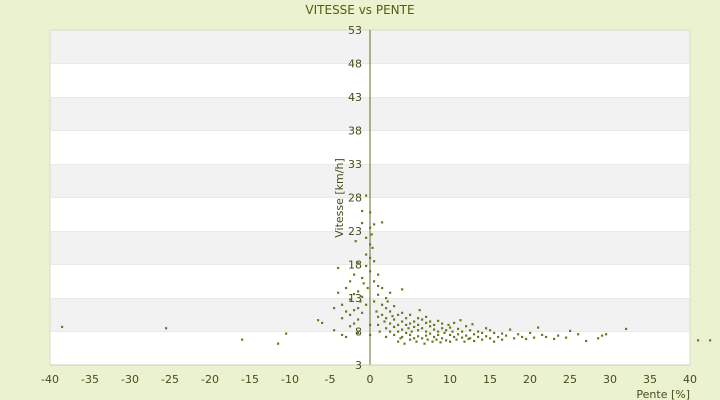  I want to click on x-tick-label: 35, so click(650, 379).